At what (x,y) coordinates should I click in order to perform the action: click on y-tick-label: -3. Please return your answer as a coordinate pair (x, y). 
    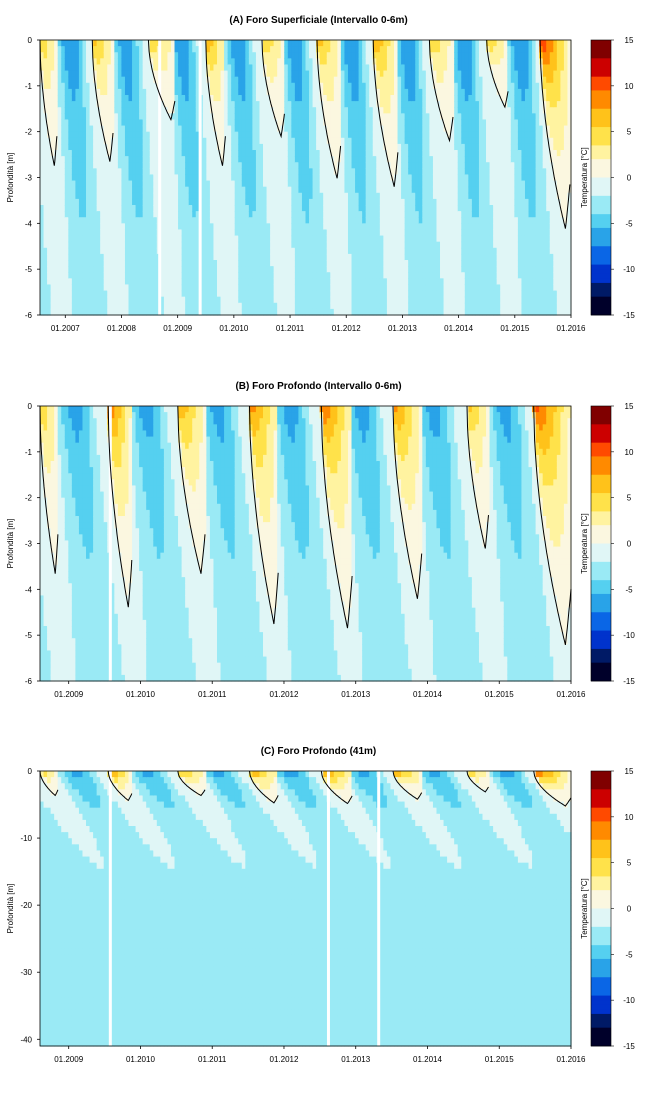
    Looking at the image, I should click on (29, 178).